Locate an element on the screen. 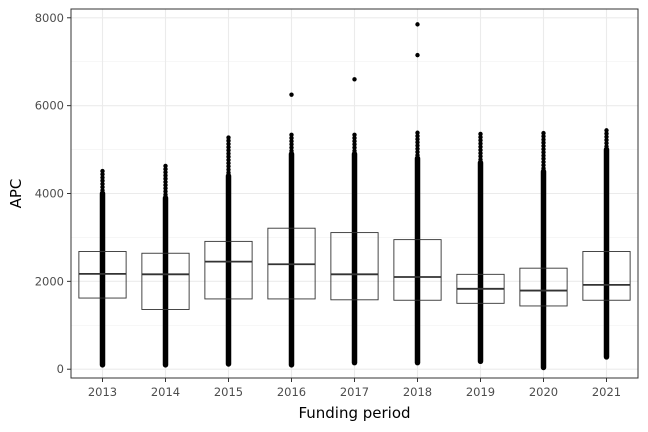 The height and width of the screenshot is (432, 648). x-tick-label: 2017 is located at coordinates (354, 392).